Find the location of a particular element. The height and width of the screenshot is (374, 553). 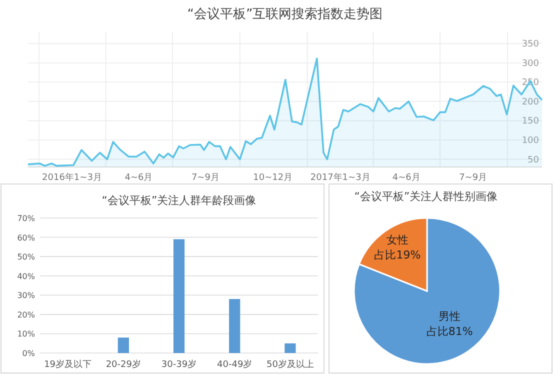

pie-slice is located at coordinates (427, 291).